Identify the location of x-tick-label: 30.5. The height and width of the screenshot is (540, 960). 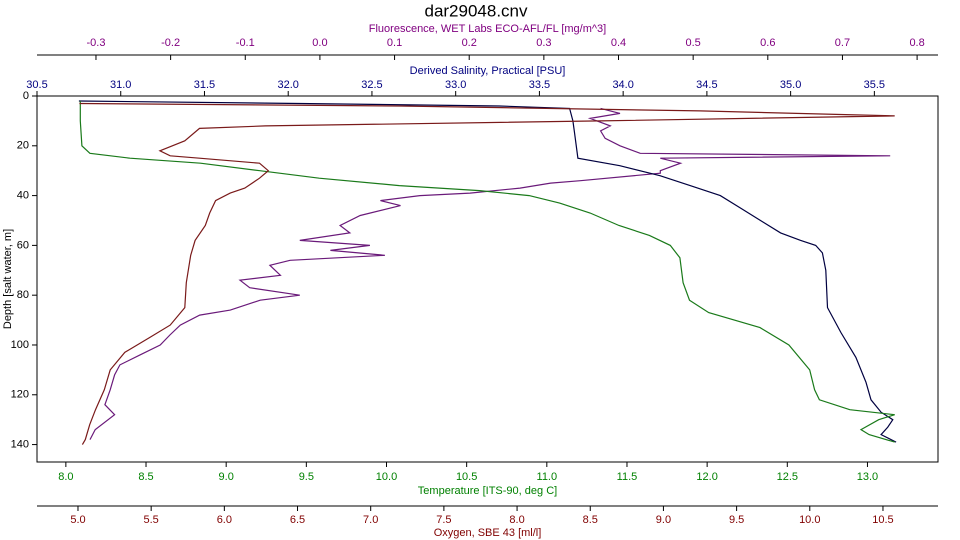
(36, 85).